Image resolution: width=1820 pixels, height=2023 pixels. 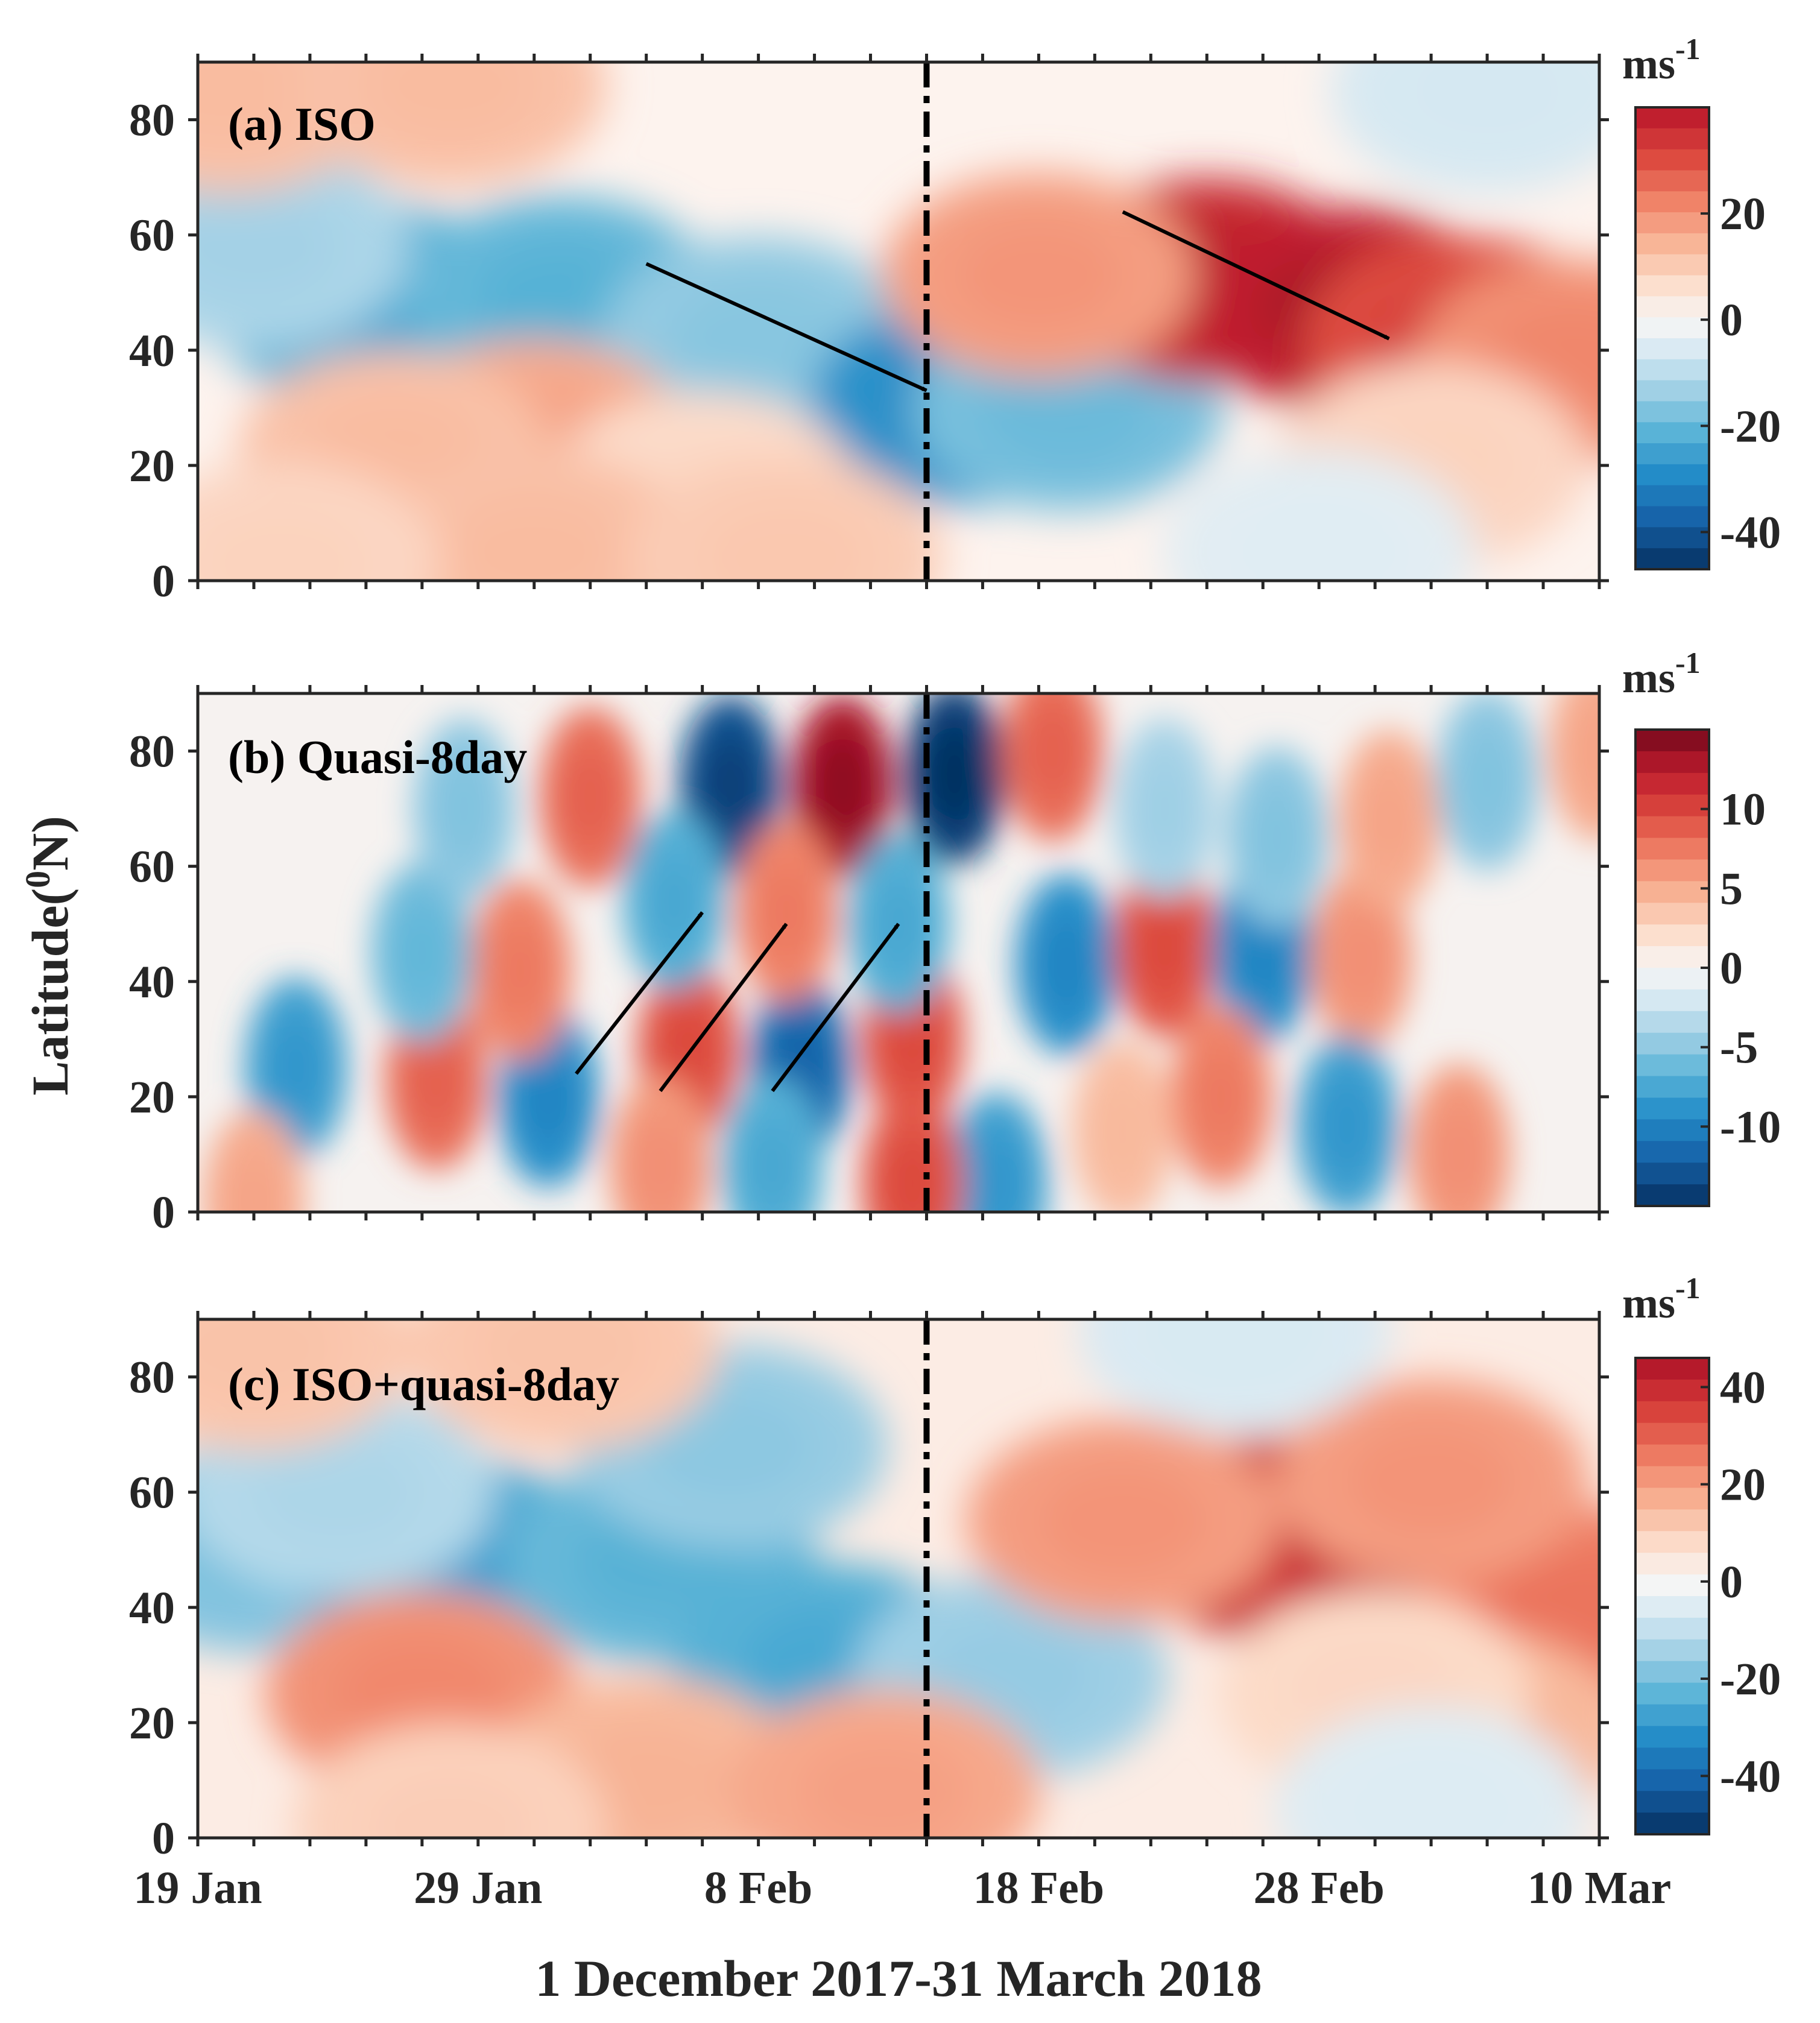 I want to click on colorbar-tick-label: 20, so click(x=1743, y=1485).